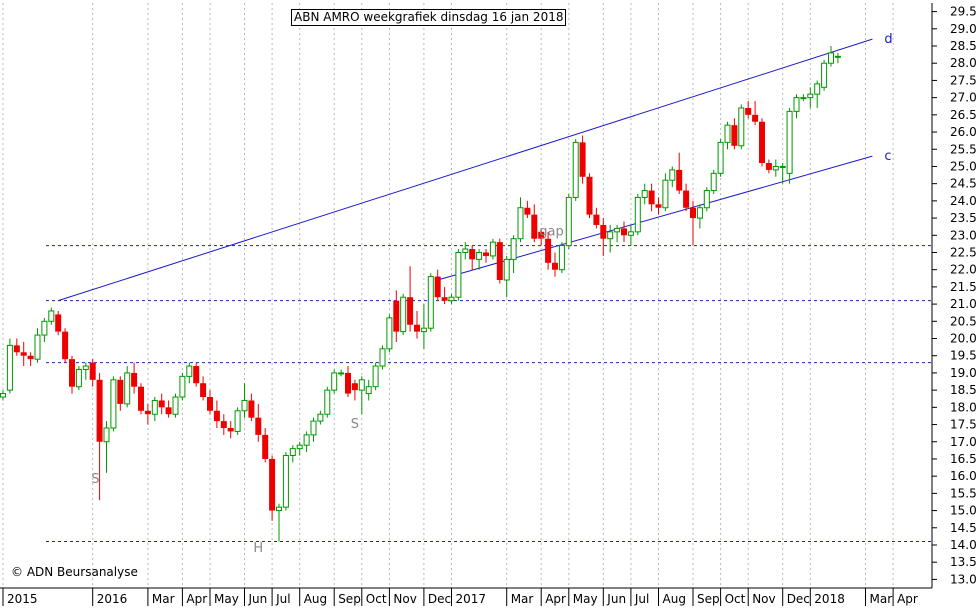 This screenshot has height=609, width=980. I want to click on y-tick-label: 15.0, so click(963, 511).